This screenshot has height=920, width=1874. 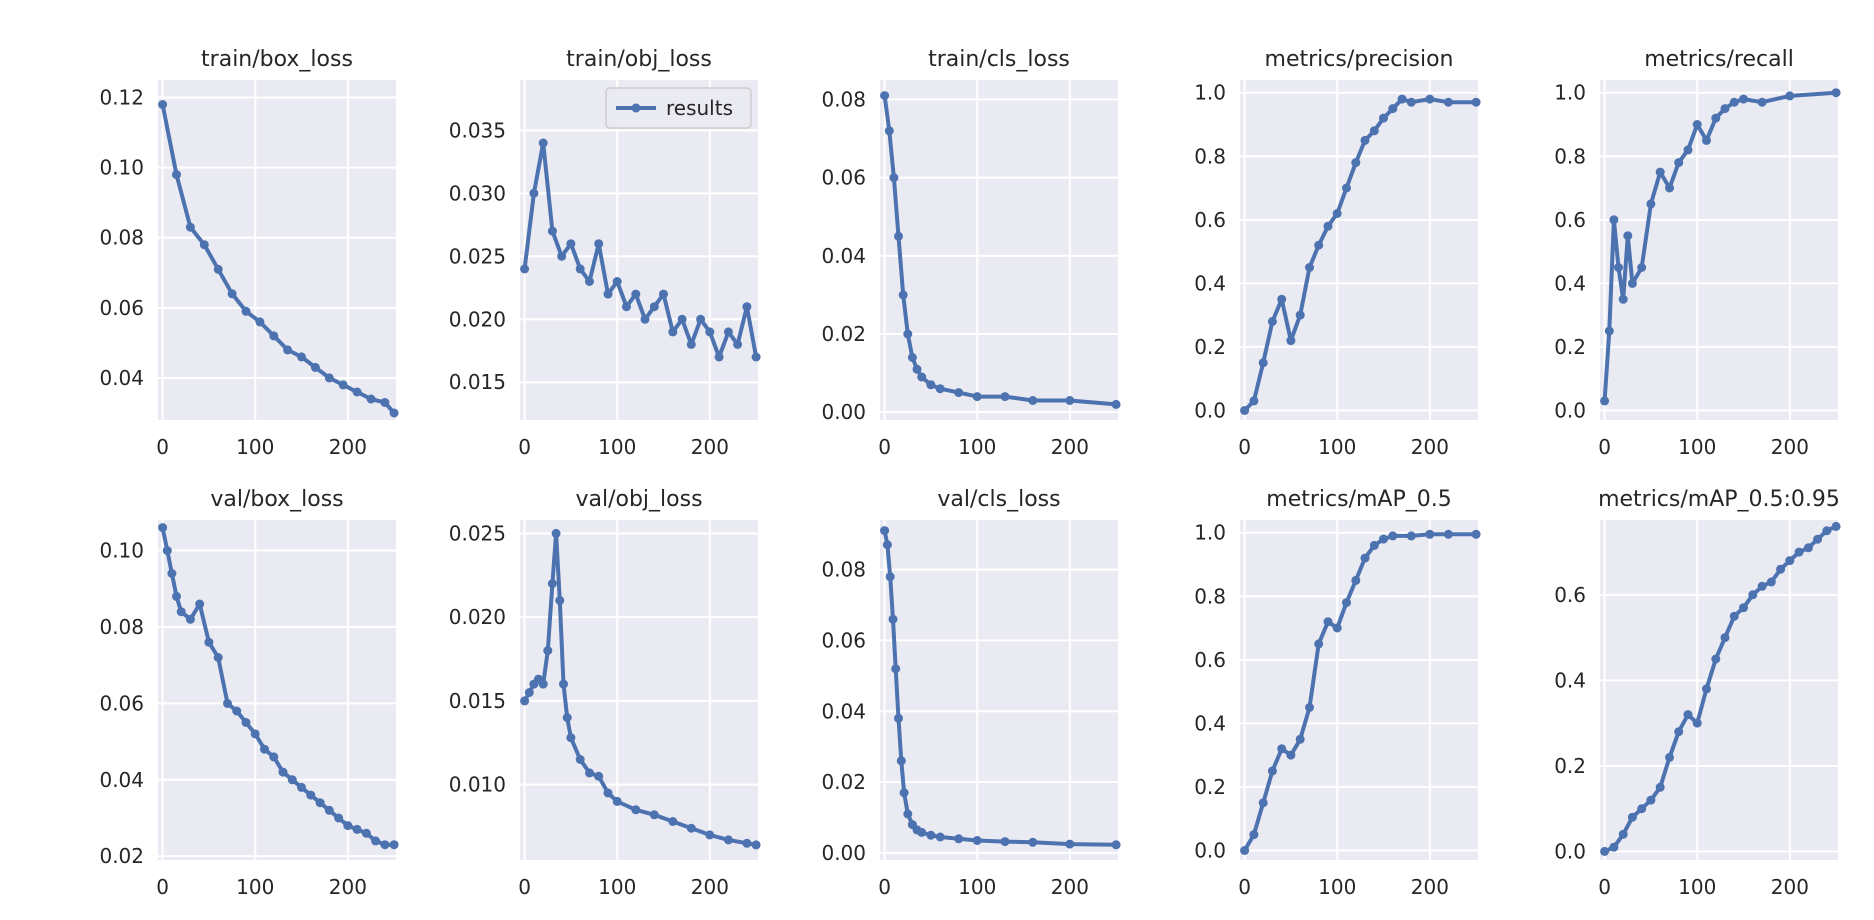 I want to click on legend-marker-swatch, so click(x=636, y=108).